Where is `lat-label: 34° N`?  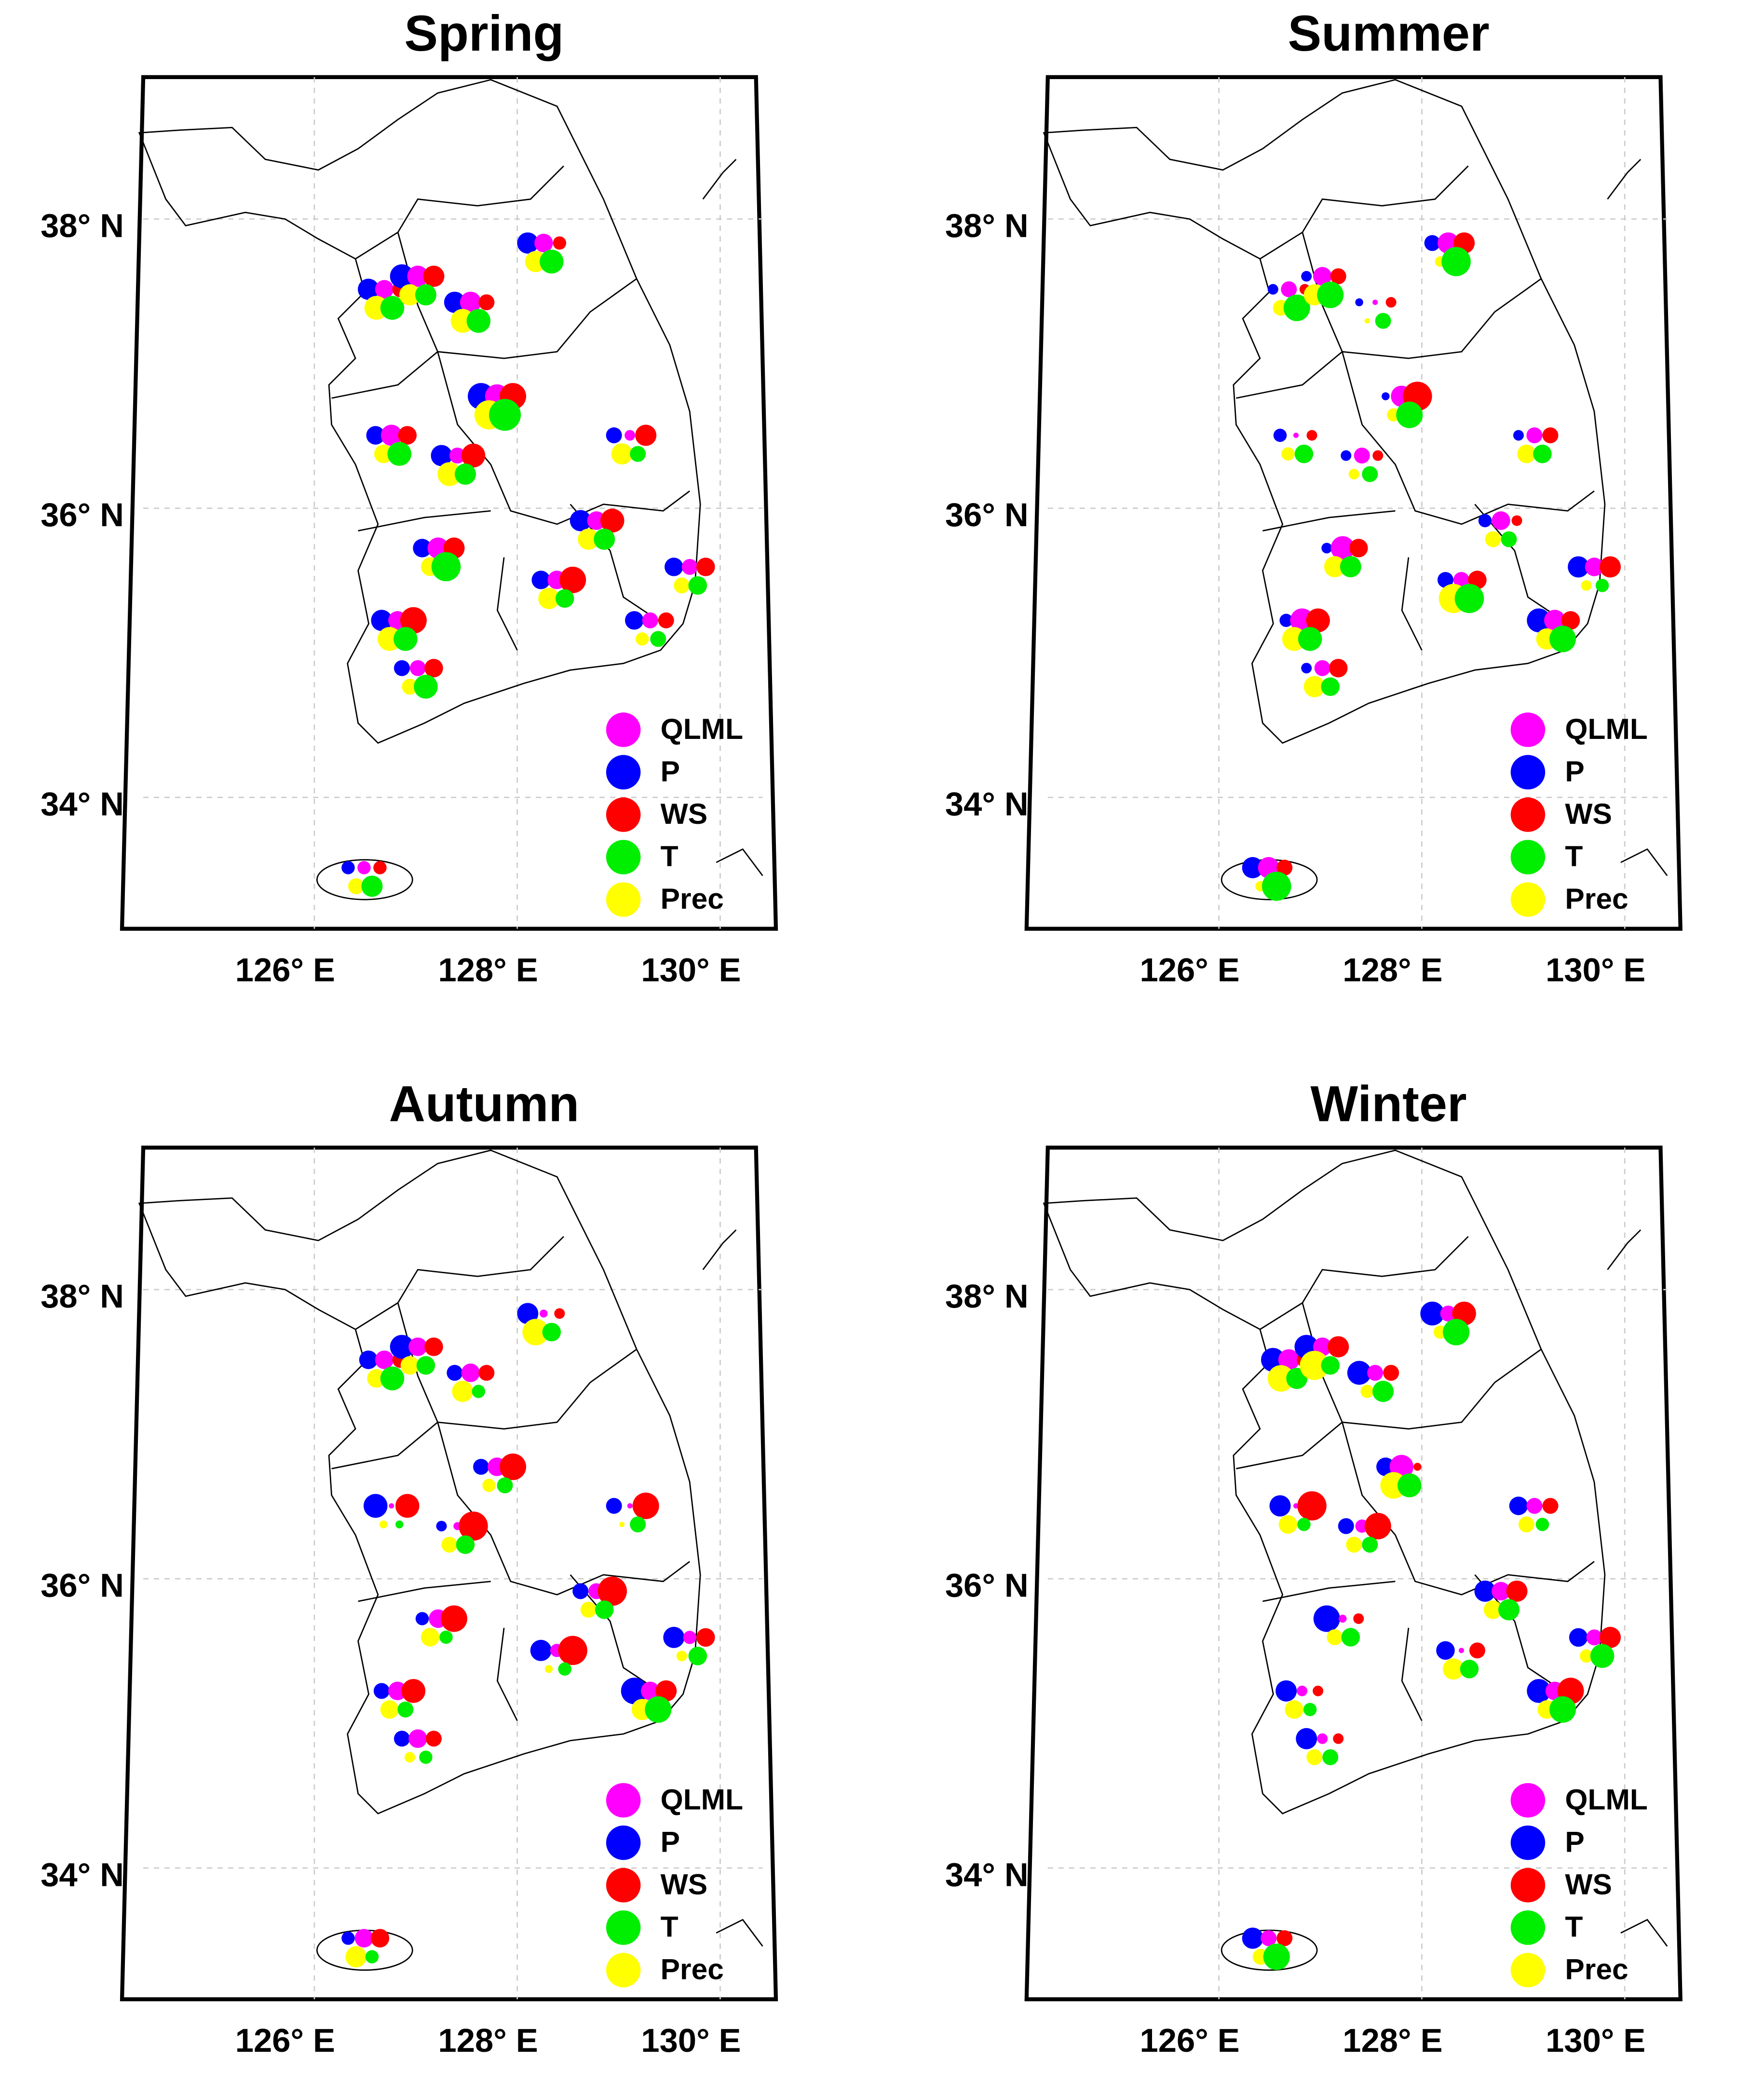
lat-label: 34° N is located at coordinates (987, 1874).